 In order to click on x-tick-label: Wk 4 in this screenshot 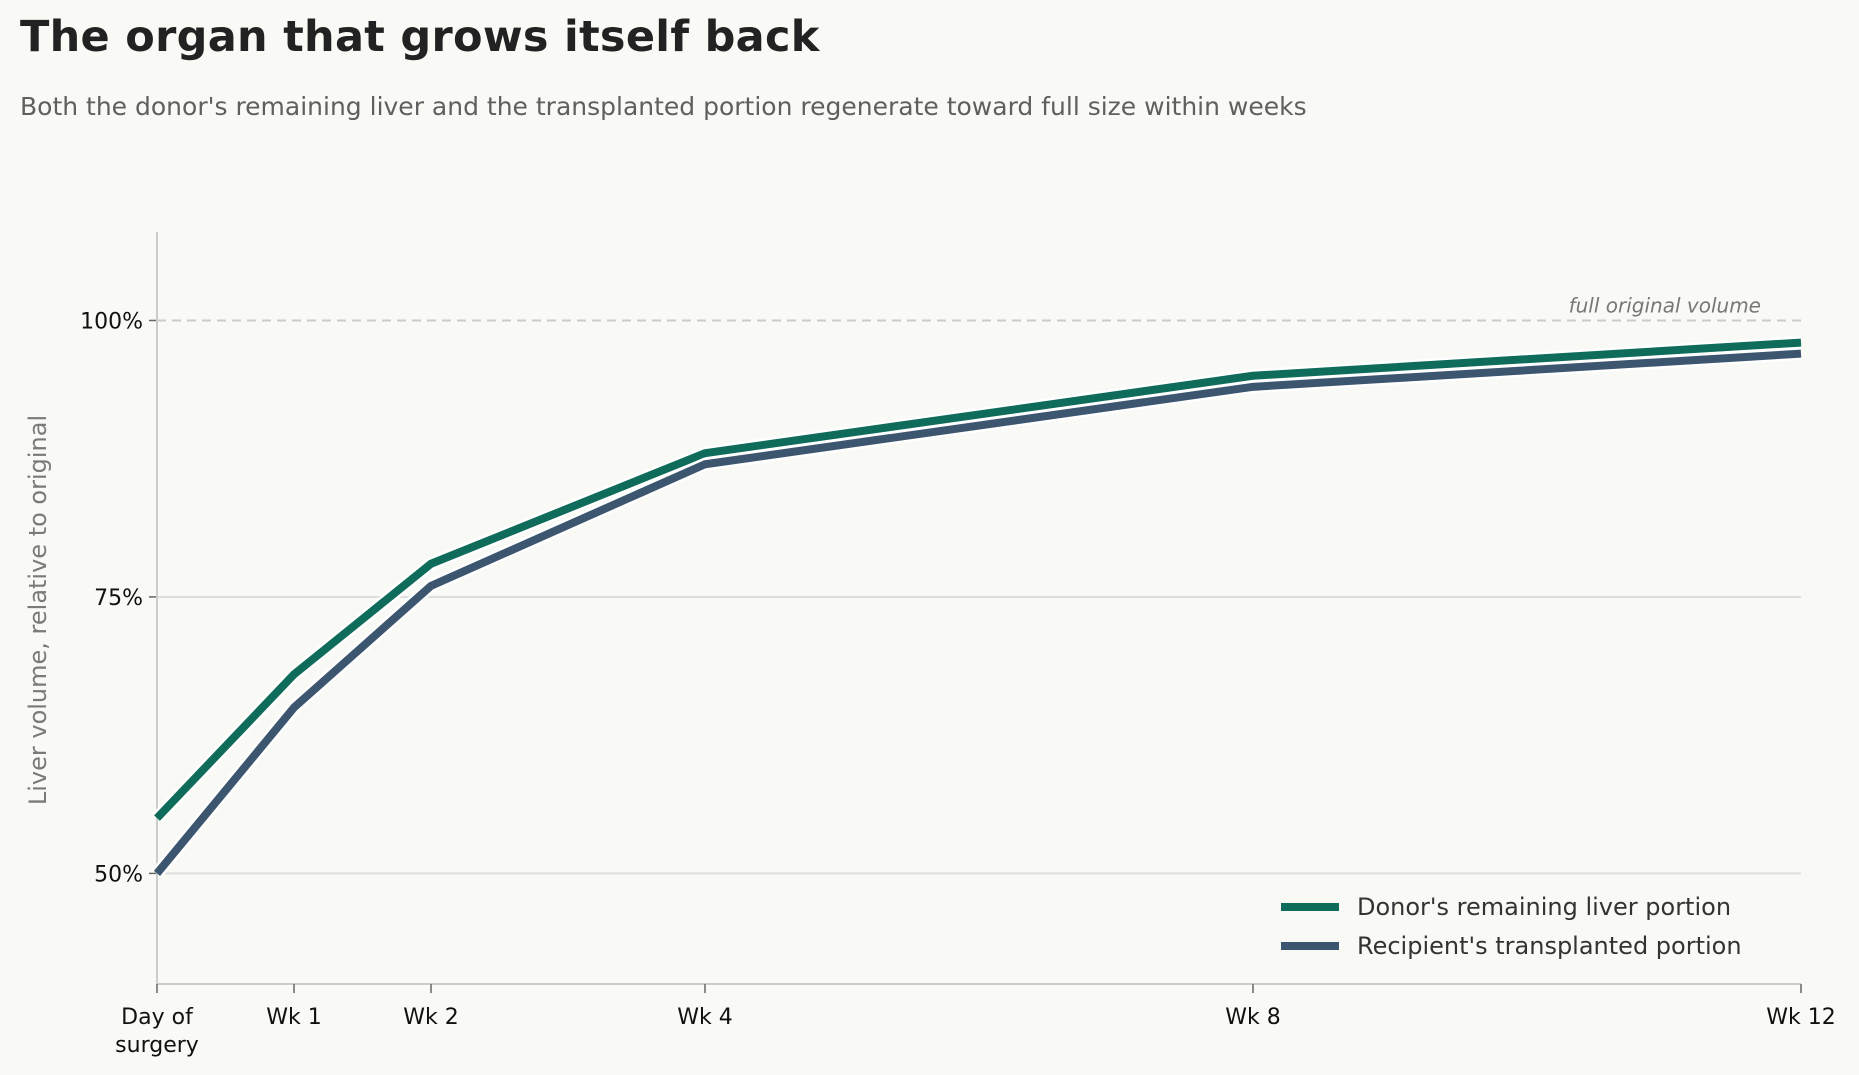, I will do `click(704, 1017)`.